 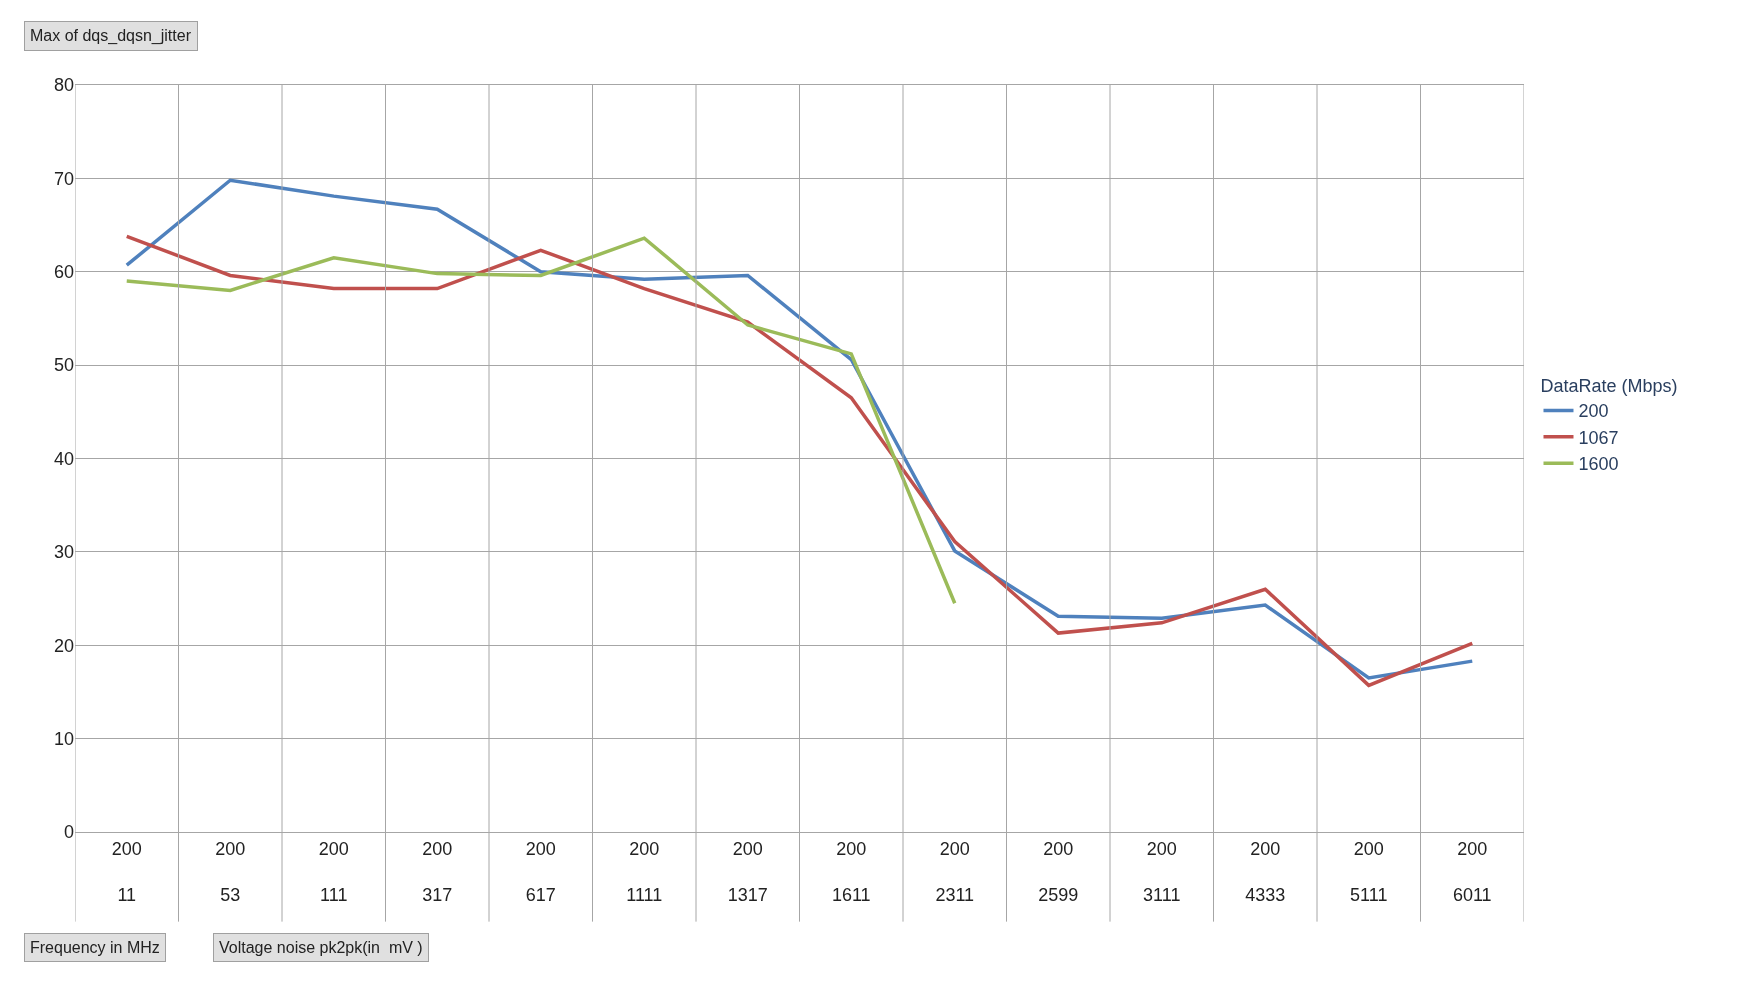 I want to click on y-tick-label: 10, so click(x=63, y=738).